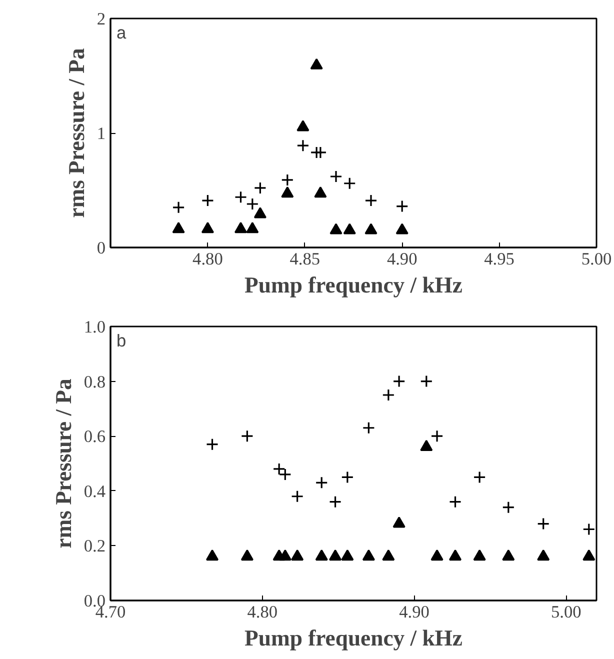  Describe the element at coordinates (95, 436) in the screenshot. I see `y-tick-label: 0.6` at that location.